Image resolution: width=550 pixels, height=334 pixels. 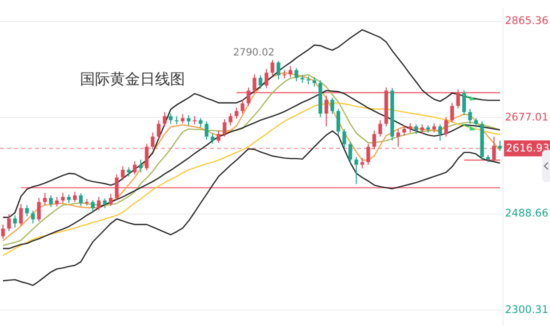 What do you see at coordinates (526, 117) in the screenshot?
I see `y-tick-label: 2677.01` at bounding box center [526, 117].